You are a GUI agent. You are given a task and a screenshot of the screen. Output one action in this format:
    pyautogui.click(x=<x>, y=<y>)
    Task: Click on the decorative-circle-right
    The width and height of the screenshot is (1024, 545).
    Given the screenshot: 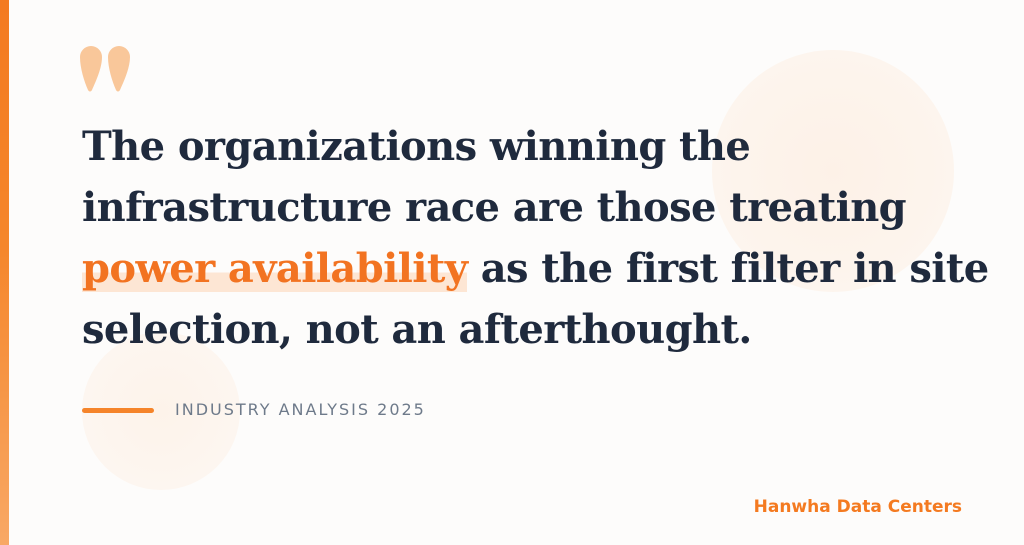 What is the action you would take?
    pyautogui.click(x=833, y=171)
    